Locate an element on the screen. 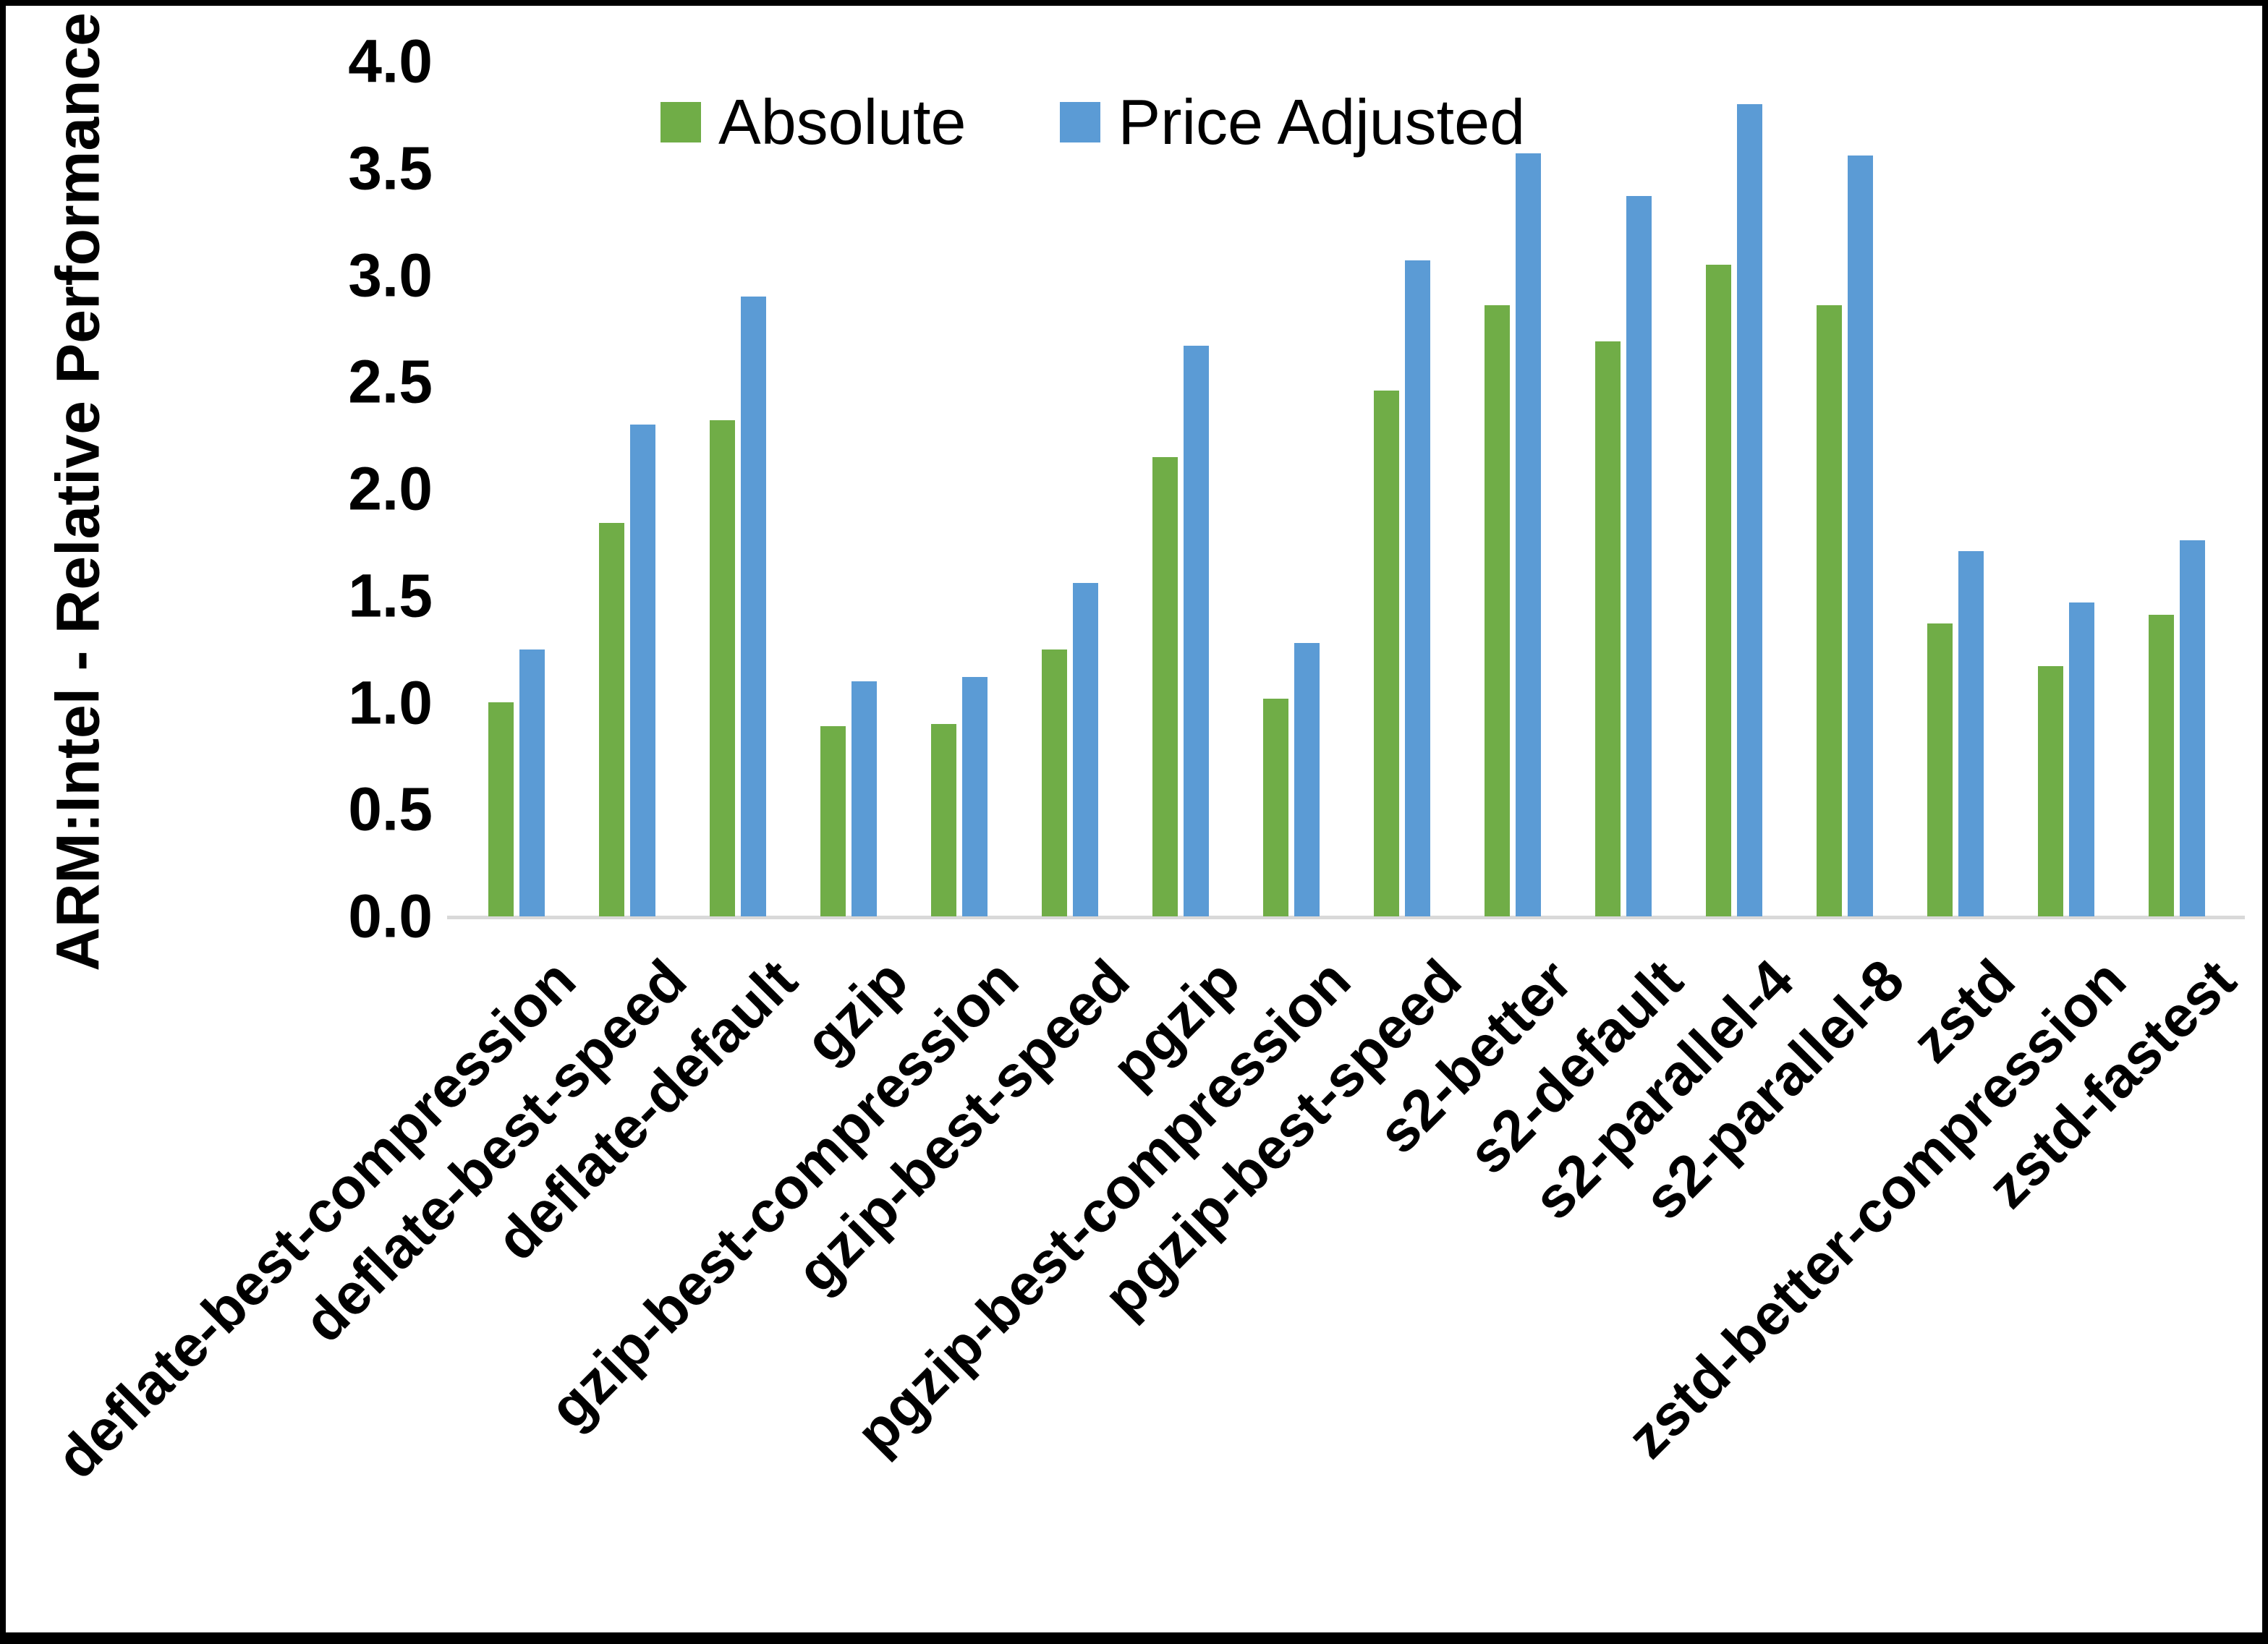 This screenshot has width=2268, height=1644. legend-label-price-adjusted: Price Adjusted is located at coordinates (1322, 122).